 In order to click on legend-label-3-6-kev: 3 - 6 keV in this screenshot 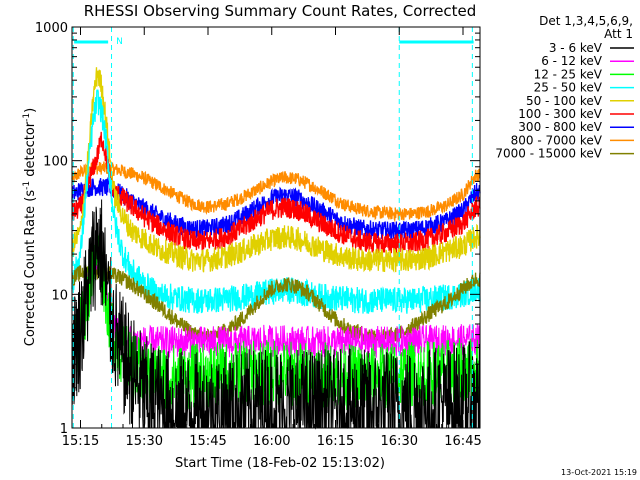, I will do `click(576, 48)`.